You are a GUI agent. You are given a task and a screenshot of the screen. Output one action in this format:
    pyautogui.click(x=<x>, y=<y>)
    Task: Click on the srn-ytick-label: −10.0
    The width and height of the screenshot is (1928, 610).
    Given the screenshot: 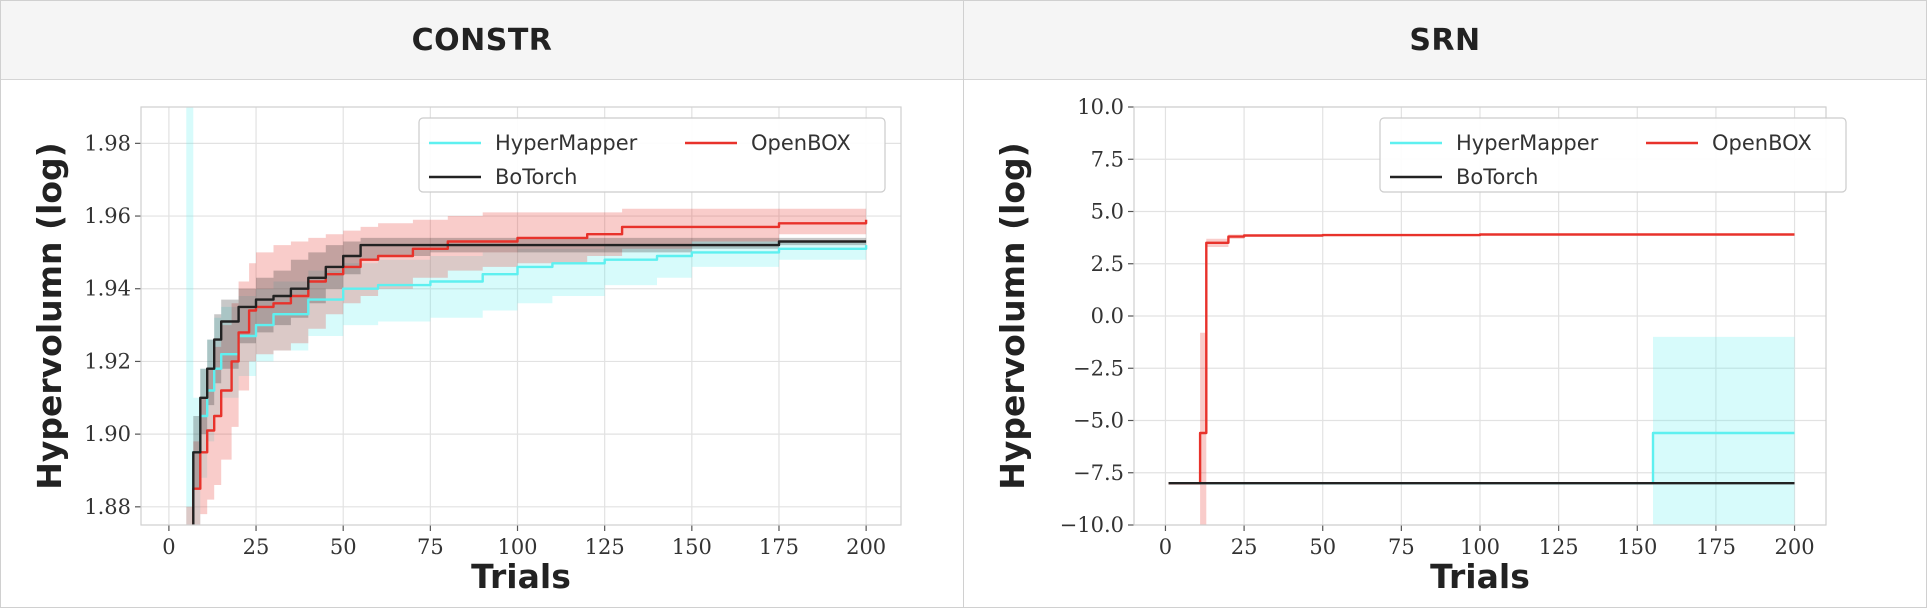 What is the action you would take?
    pyautogui.click(x=1092, y=525)
    